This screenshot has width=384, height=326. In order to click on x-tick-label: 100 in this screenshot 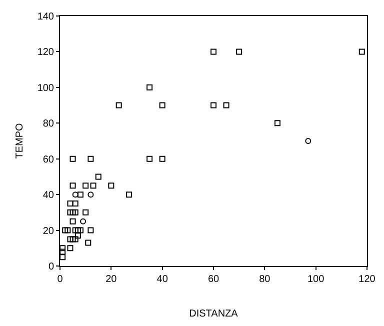, I will do `click(316, 279)`.